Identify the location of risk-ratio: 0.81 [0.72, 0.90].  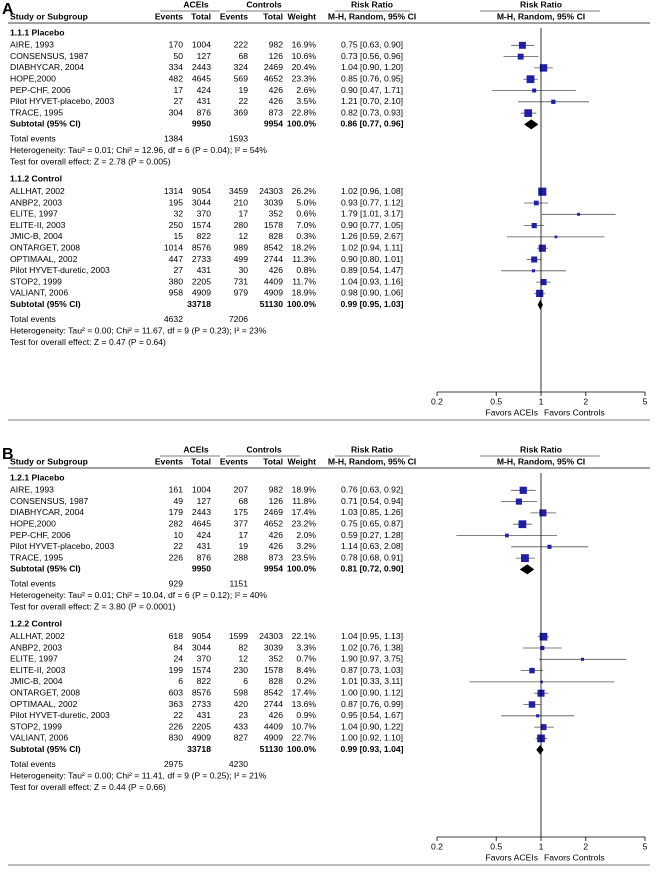
(371, 569).